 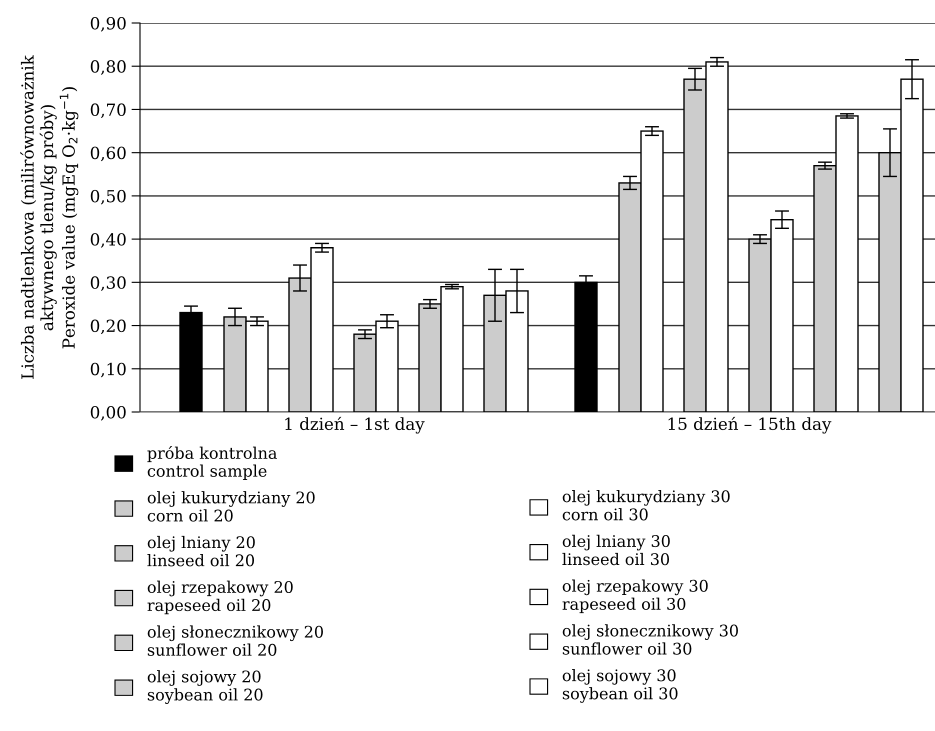 I want to click on legend-label: olej lniany 30 linseed oil 30, so click(x=616, y=550).